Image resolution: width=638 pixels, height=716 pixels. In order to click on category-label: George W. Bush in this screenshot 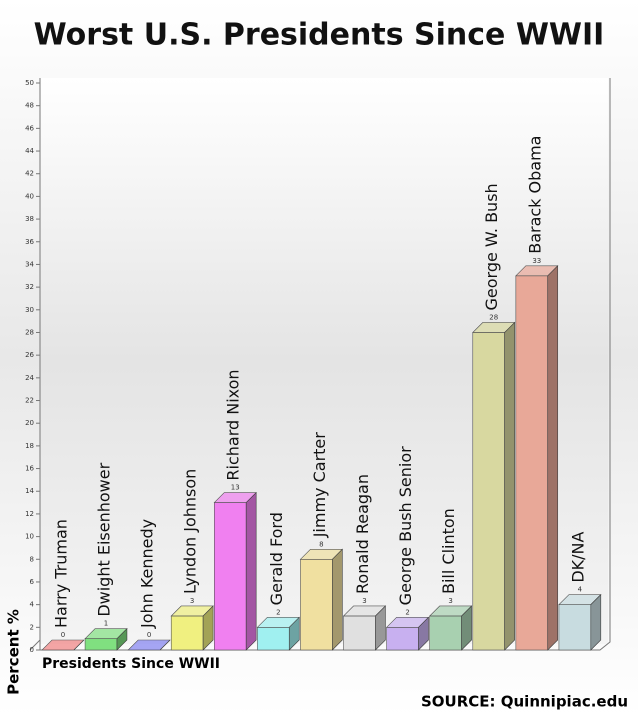, I will do `click(491, 246)`.